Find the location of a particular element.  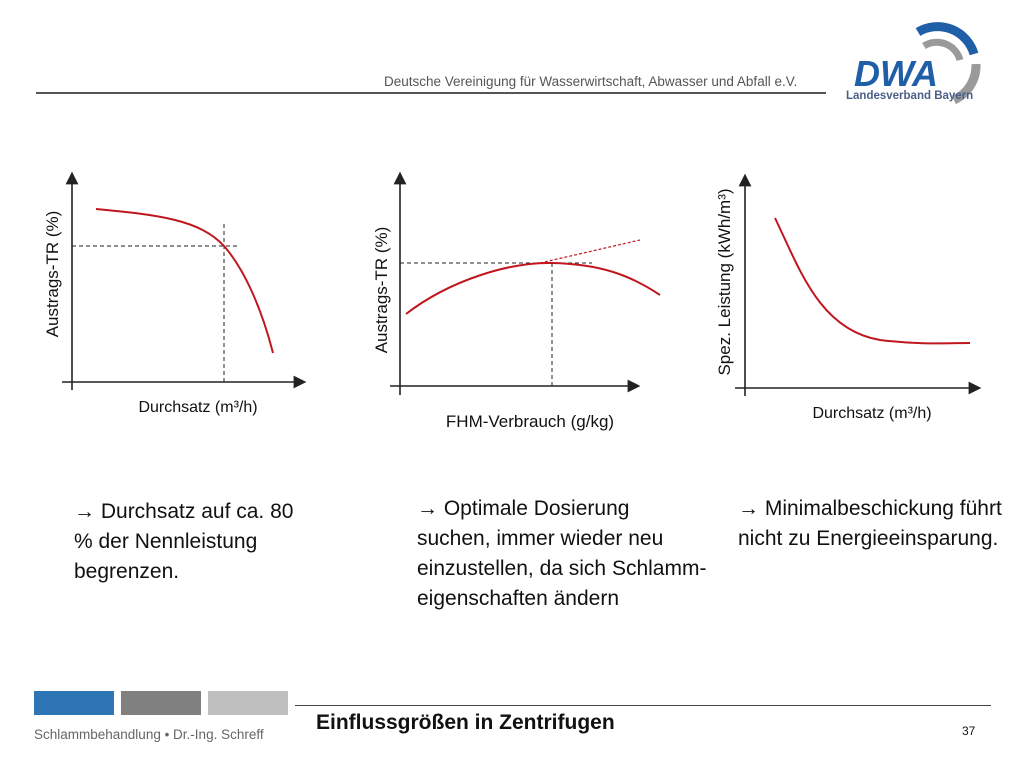

chart-flocculant-dry-matter: Austrags-TR (%) FHM-Verbrauch (g/kg) is located at coordinates (516, 301).